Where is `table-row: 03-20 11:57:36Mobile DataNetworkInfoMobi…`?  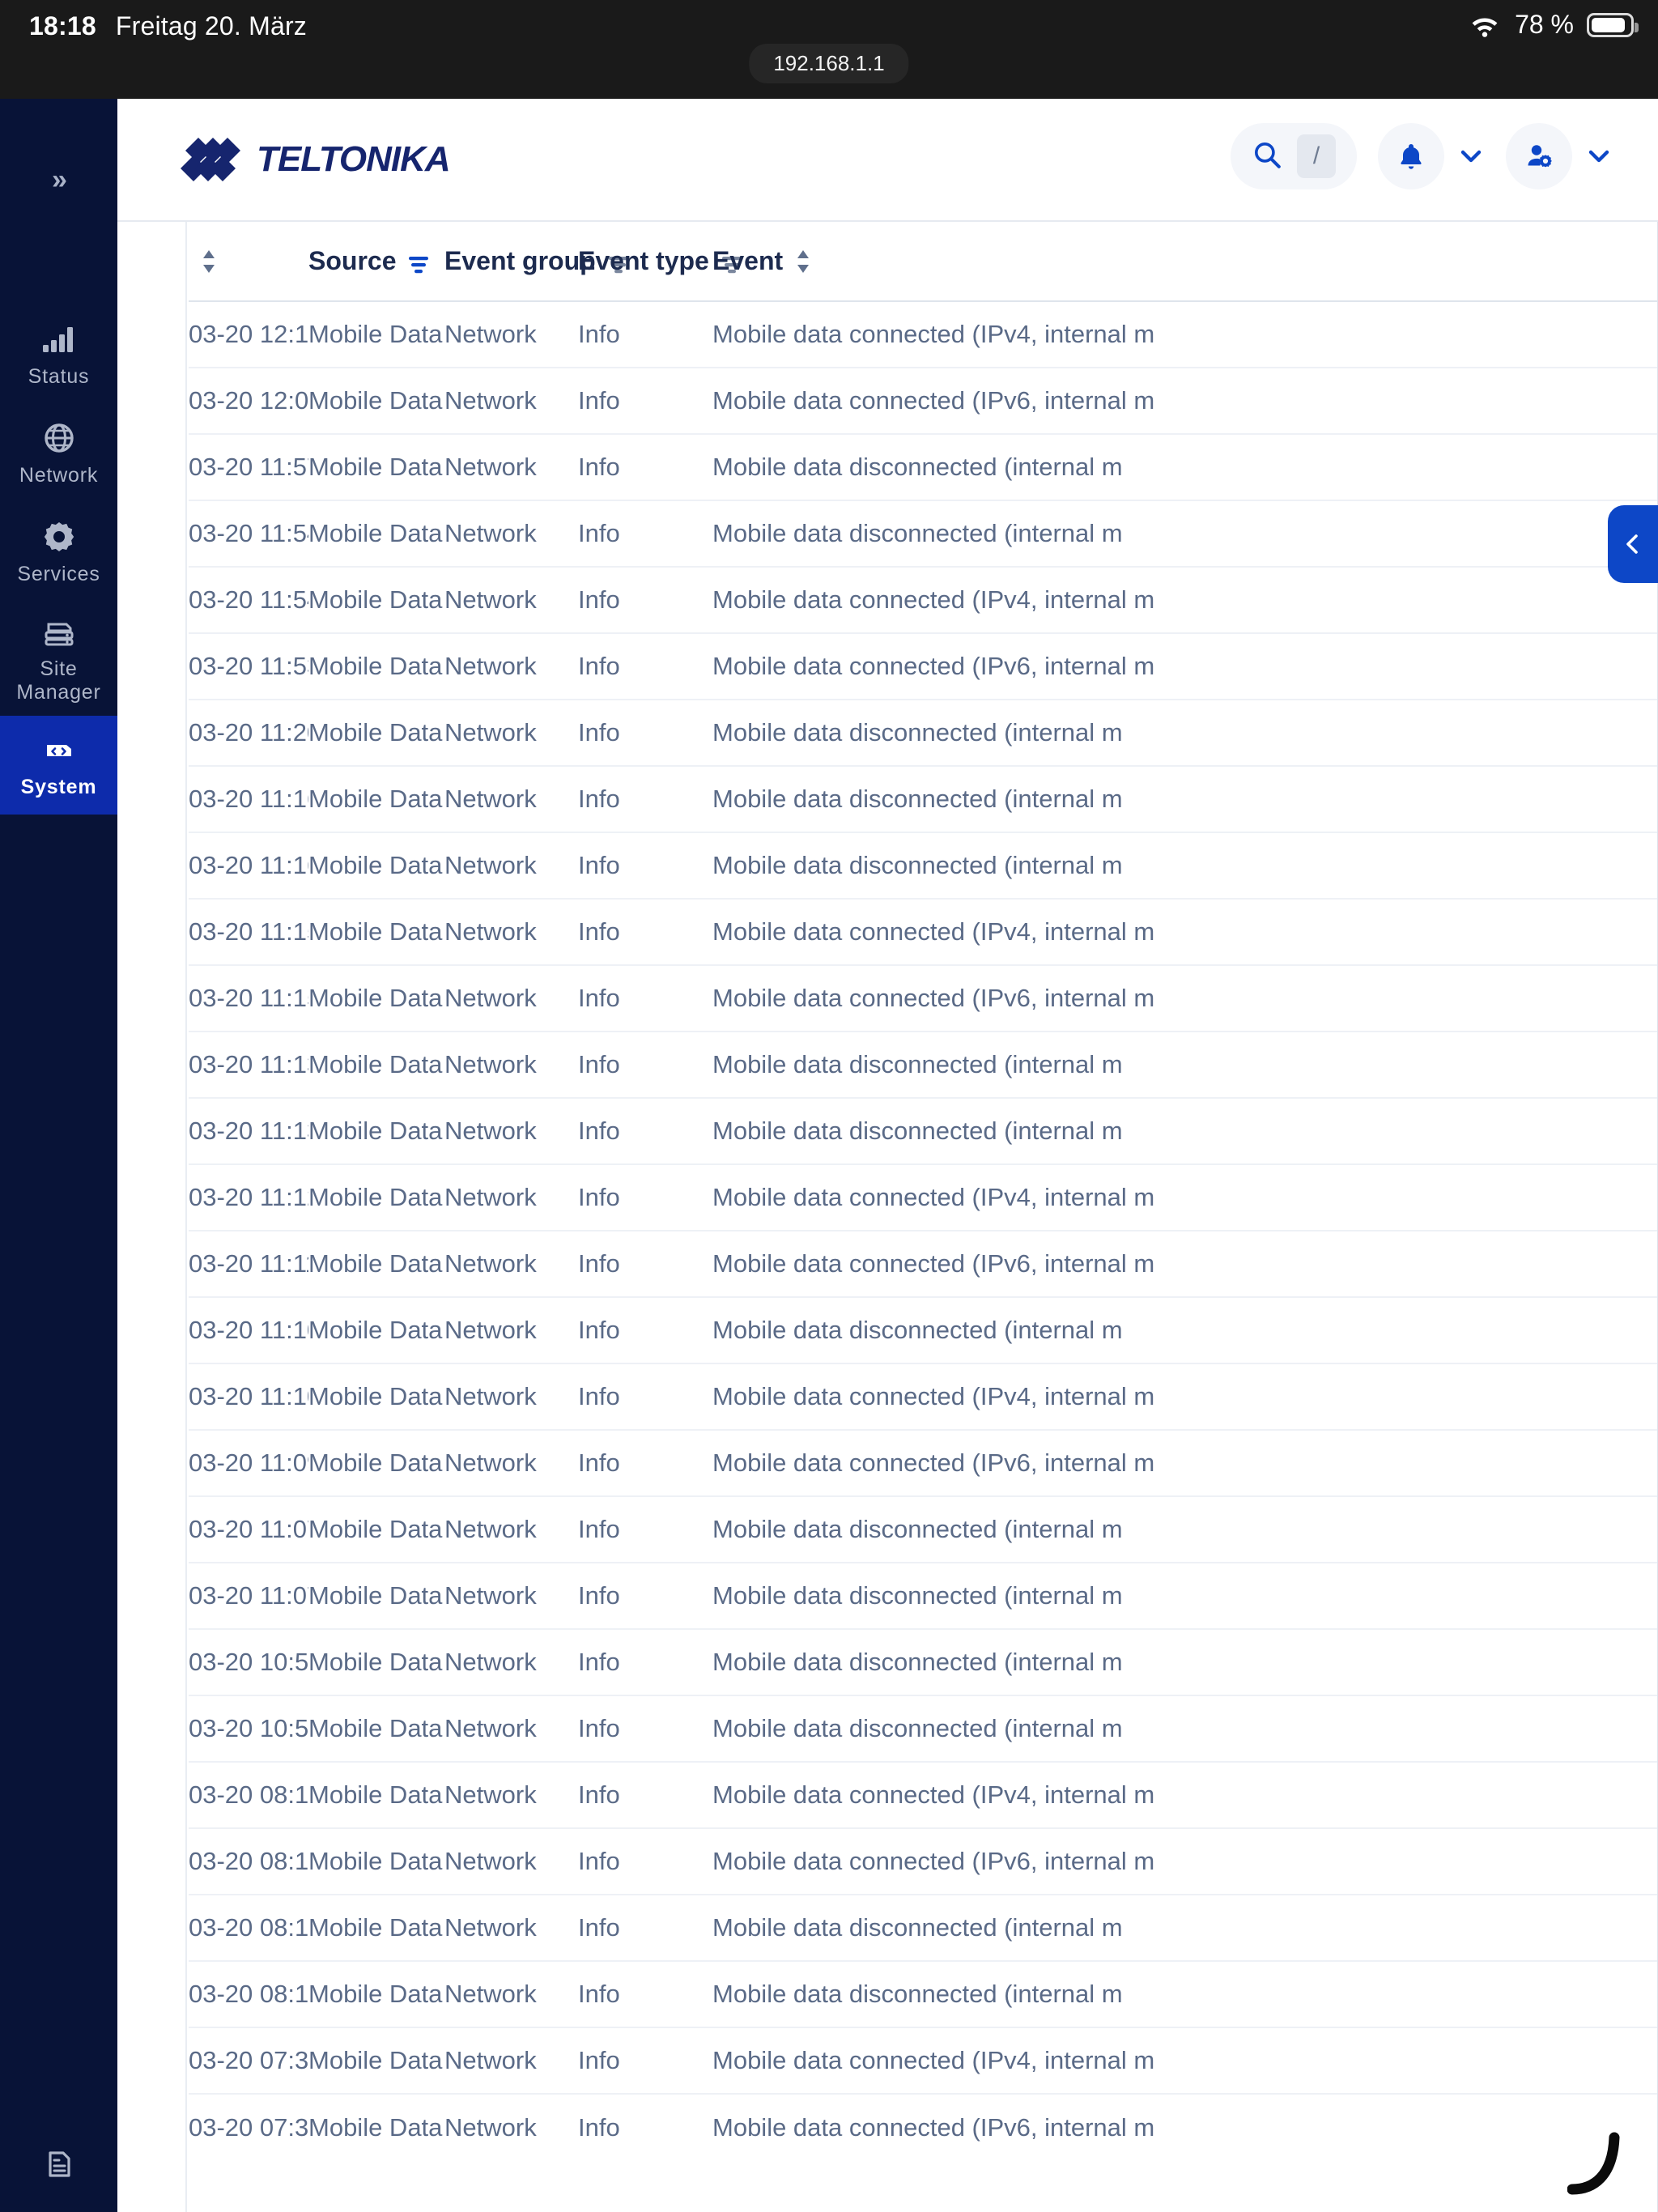 table-row: 03-20 11:57:36Mobile DataNetworkInfoMobi… is located at coordinates (923, 468).